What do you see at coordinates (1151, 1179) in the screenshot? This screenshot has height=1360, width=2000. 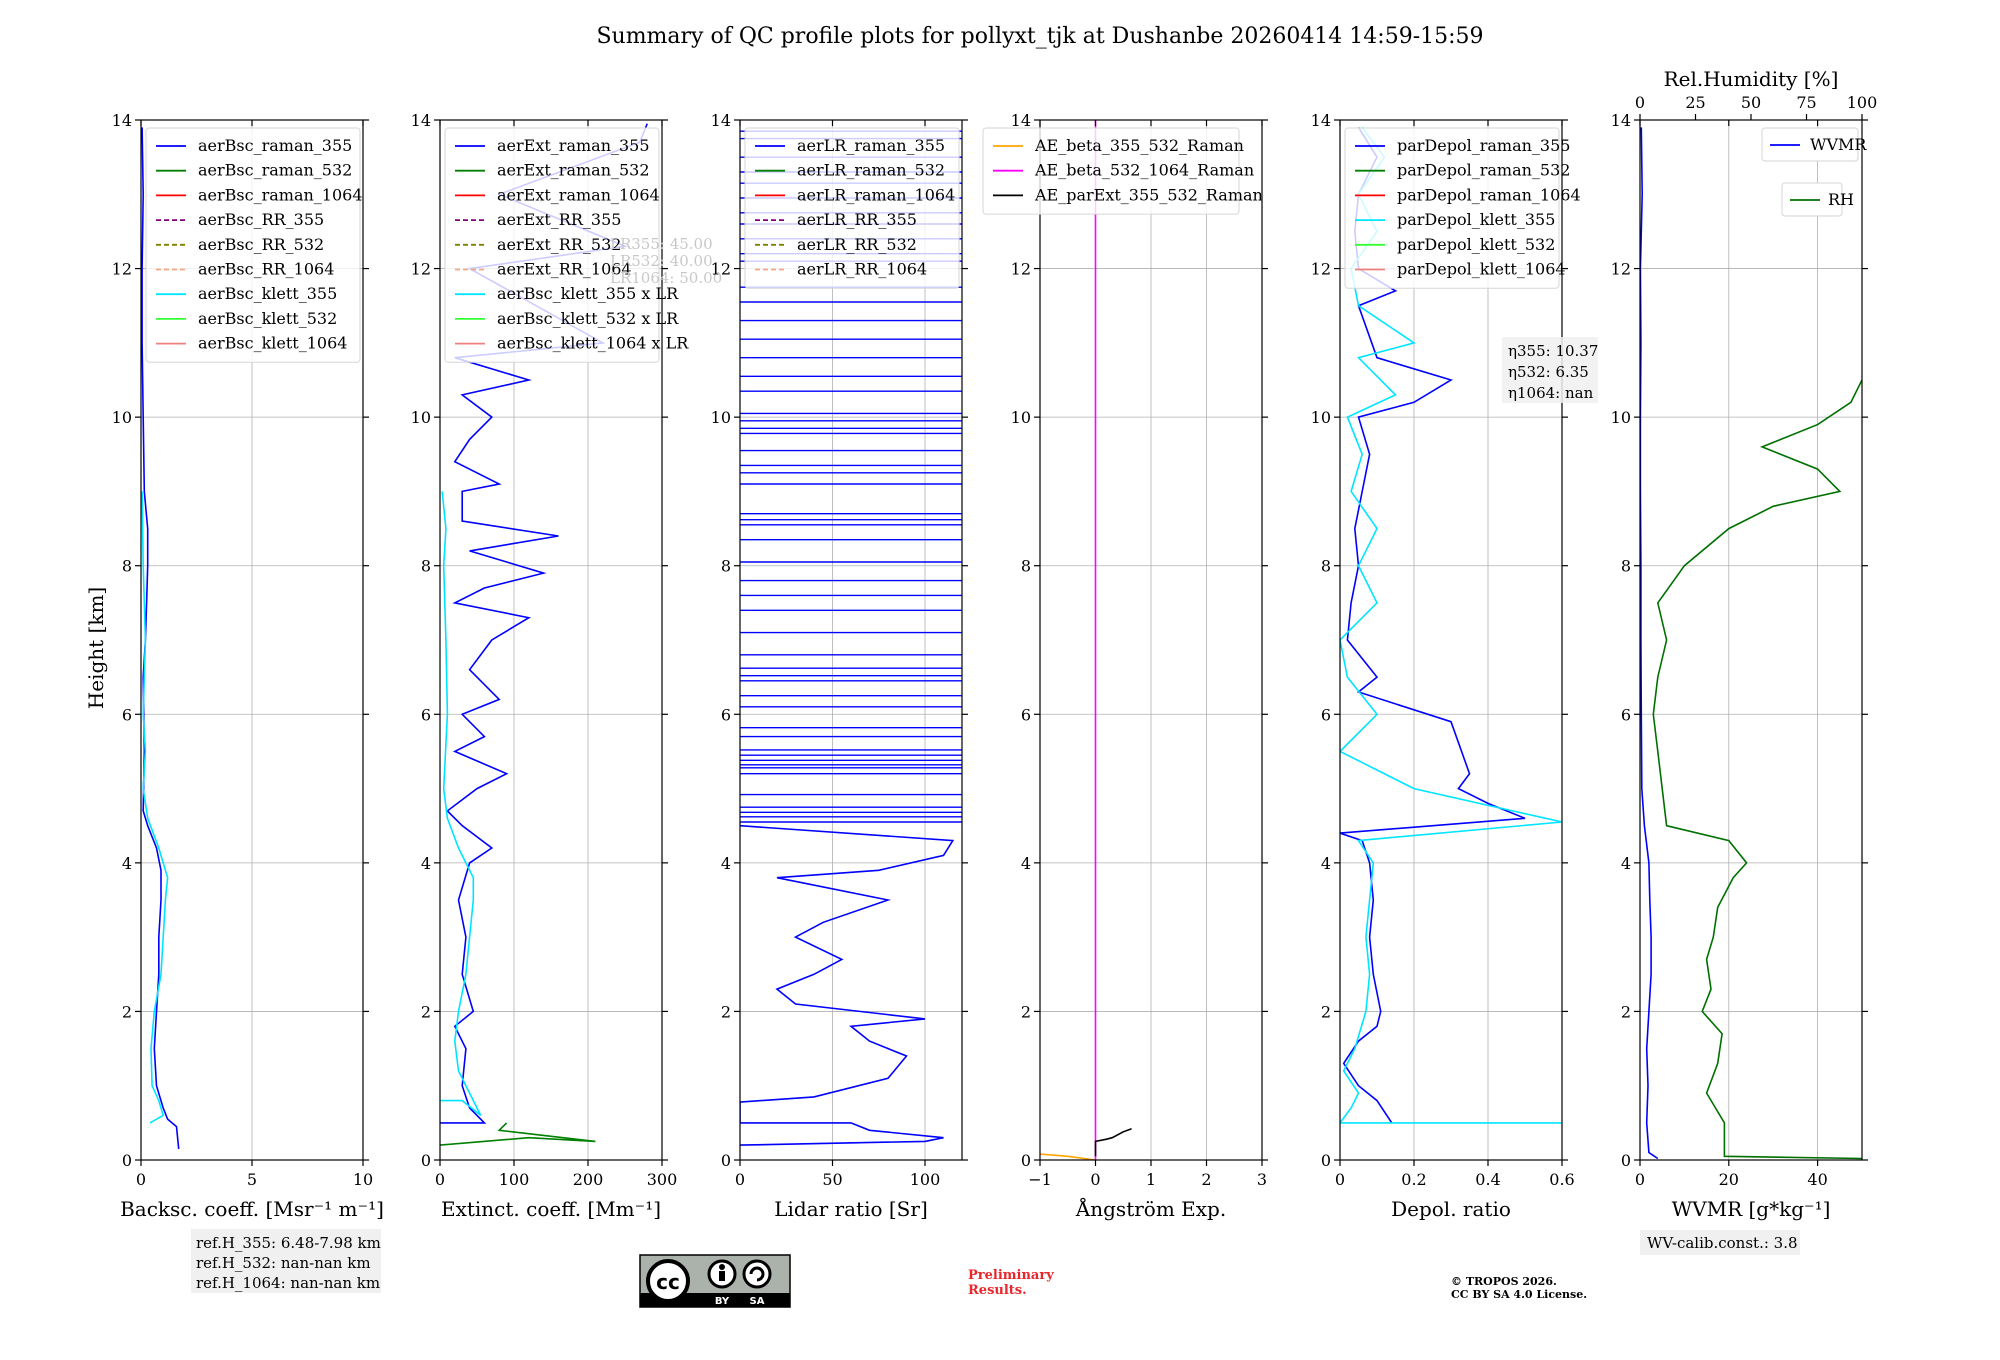 I see `x-tick-label: 1` at bounding box center [1151, 1179].